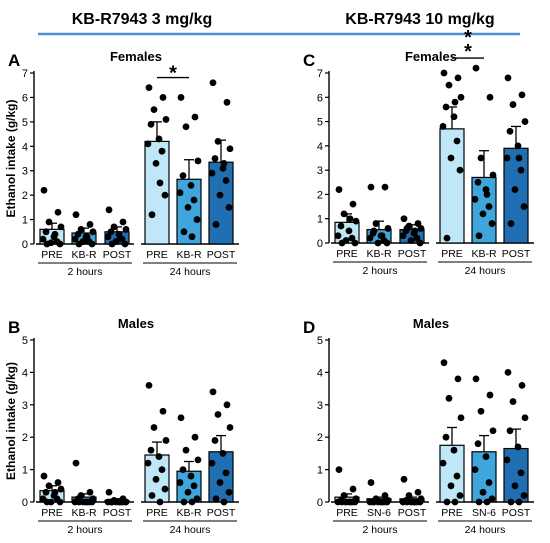 This screenshot has height=543, width=550. Describe the element at coordinates (468, 45) in the screenshot. I see `significance-label: * *` at that location.